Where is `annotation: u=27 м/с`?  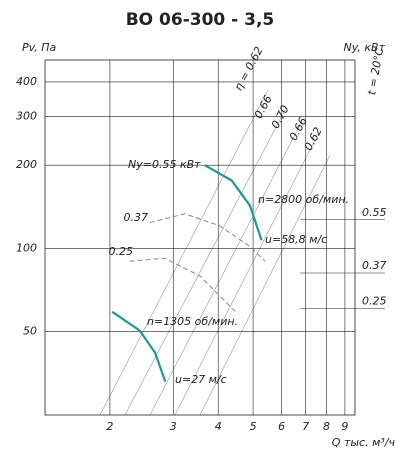 annotation: u=27 м/с is located at coordinates (201, 379).